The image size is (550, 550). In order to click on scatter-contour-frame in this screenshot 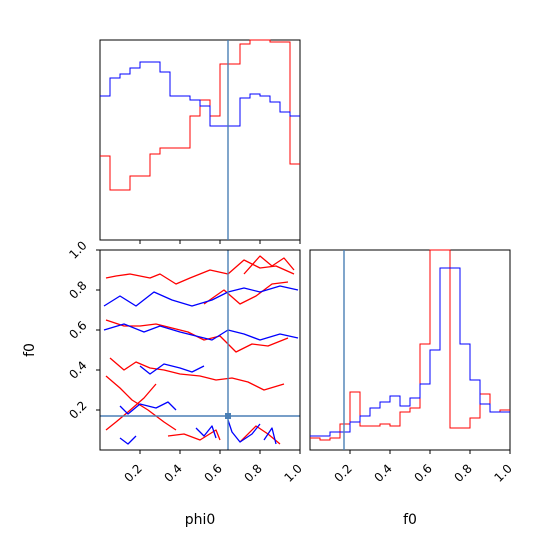, I will do `click(200, 350)`.